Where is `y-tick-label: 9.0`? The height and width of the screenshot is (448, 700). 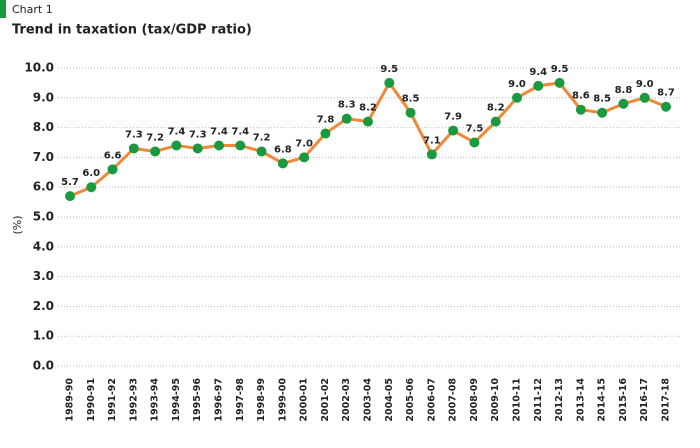 y-tick-label: 9.0 is located at coordinates (43, 97).